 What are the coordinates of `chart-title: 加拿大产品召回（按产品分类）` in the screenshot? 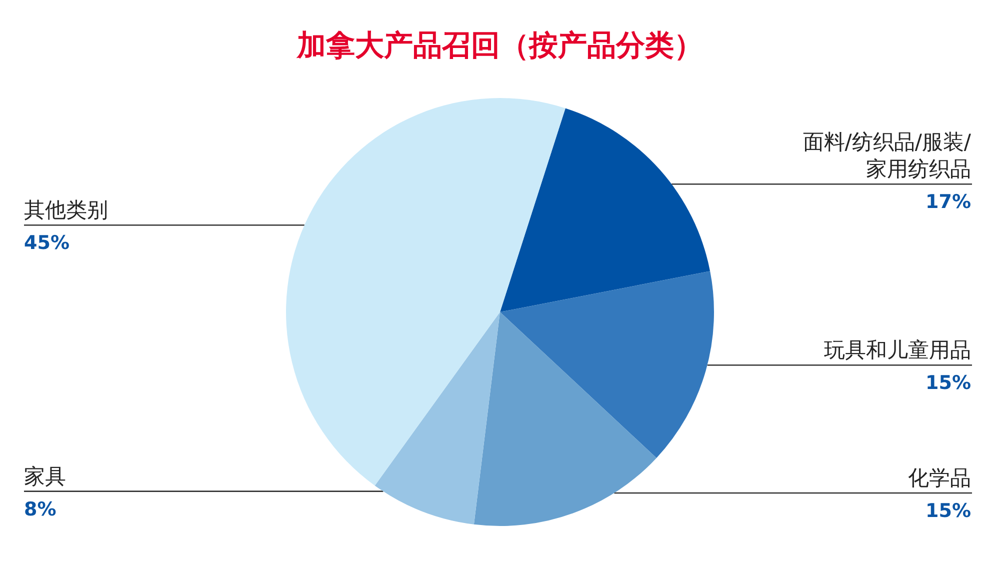 It's located at (499, 45).